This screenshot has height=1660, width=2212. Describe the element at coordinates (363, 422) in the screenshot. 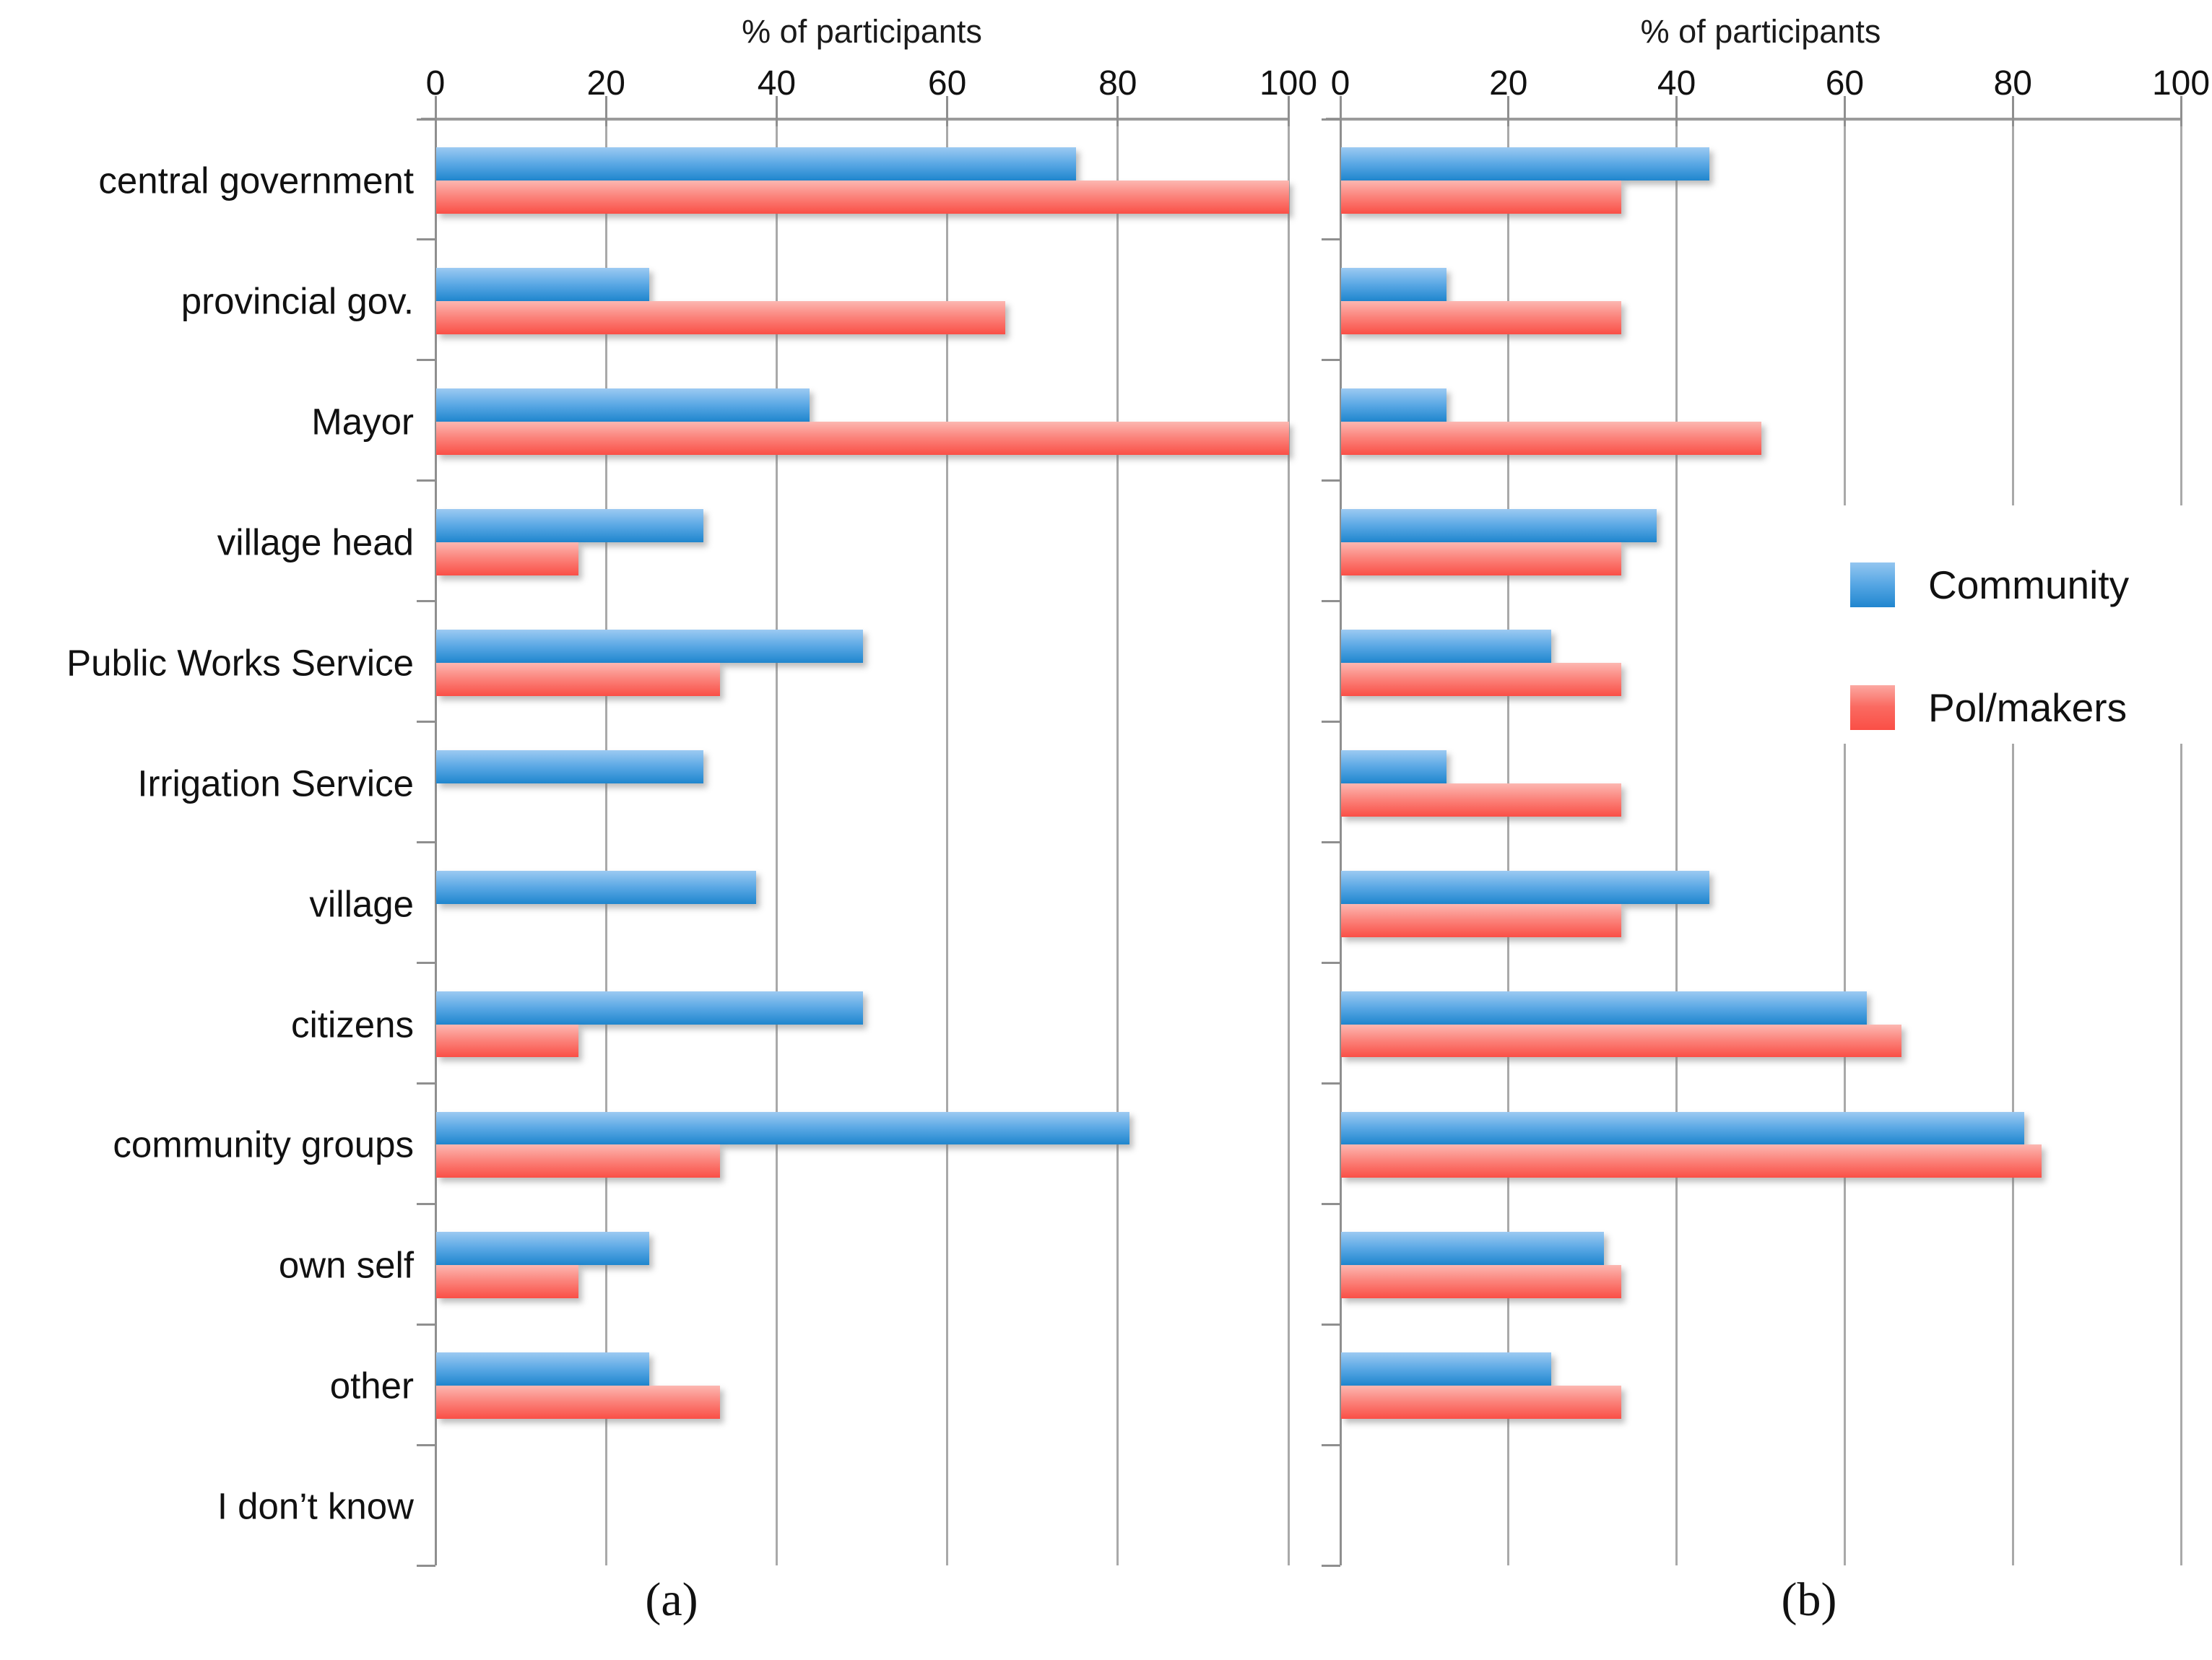

I see `category-label-2: Mayor` at that location.